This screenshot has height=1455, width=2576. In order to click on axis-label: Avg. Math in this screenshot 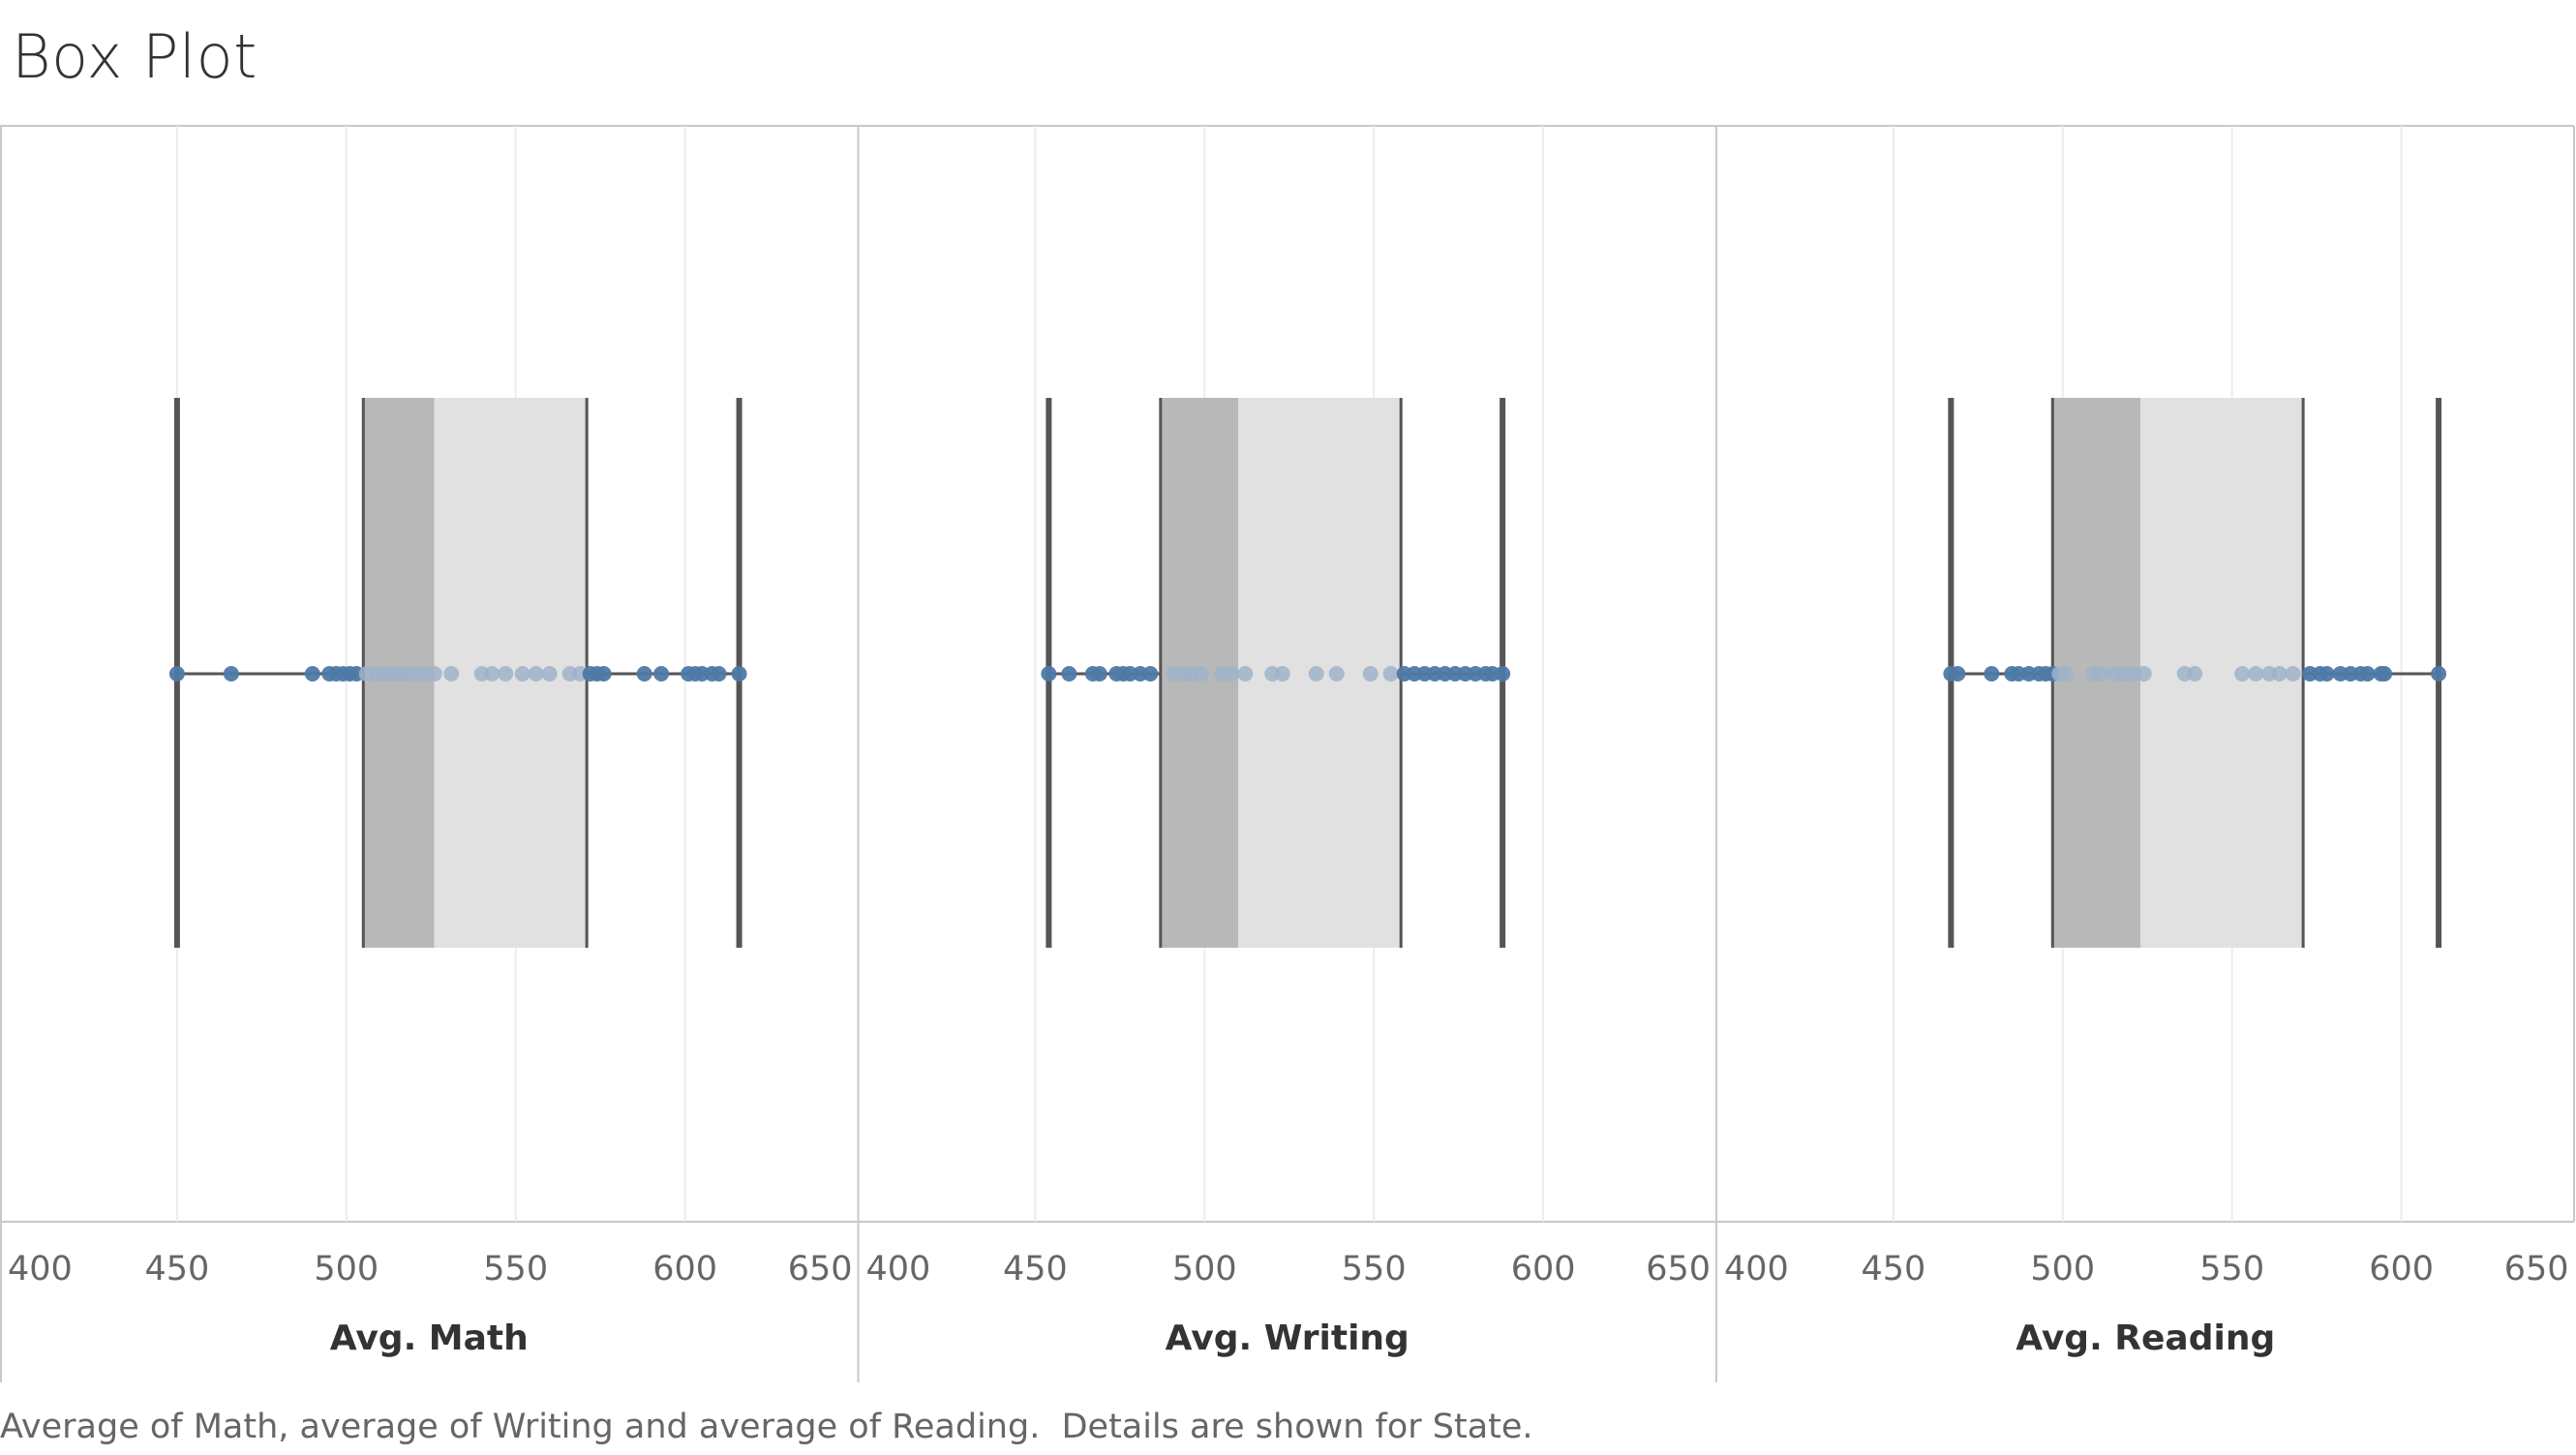, I will do `click(429, 1339)`.